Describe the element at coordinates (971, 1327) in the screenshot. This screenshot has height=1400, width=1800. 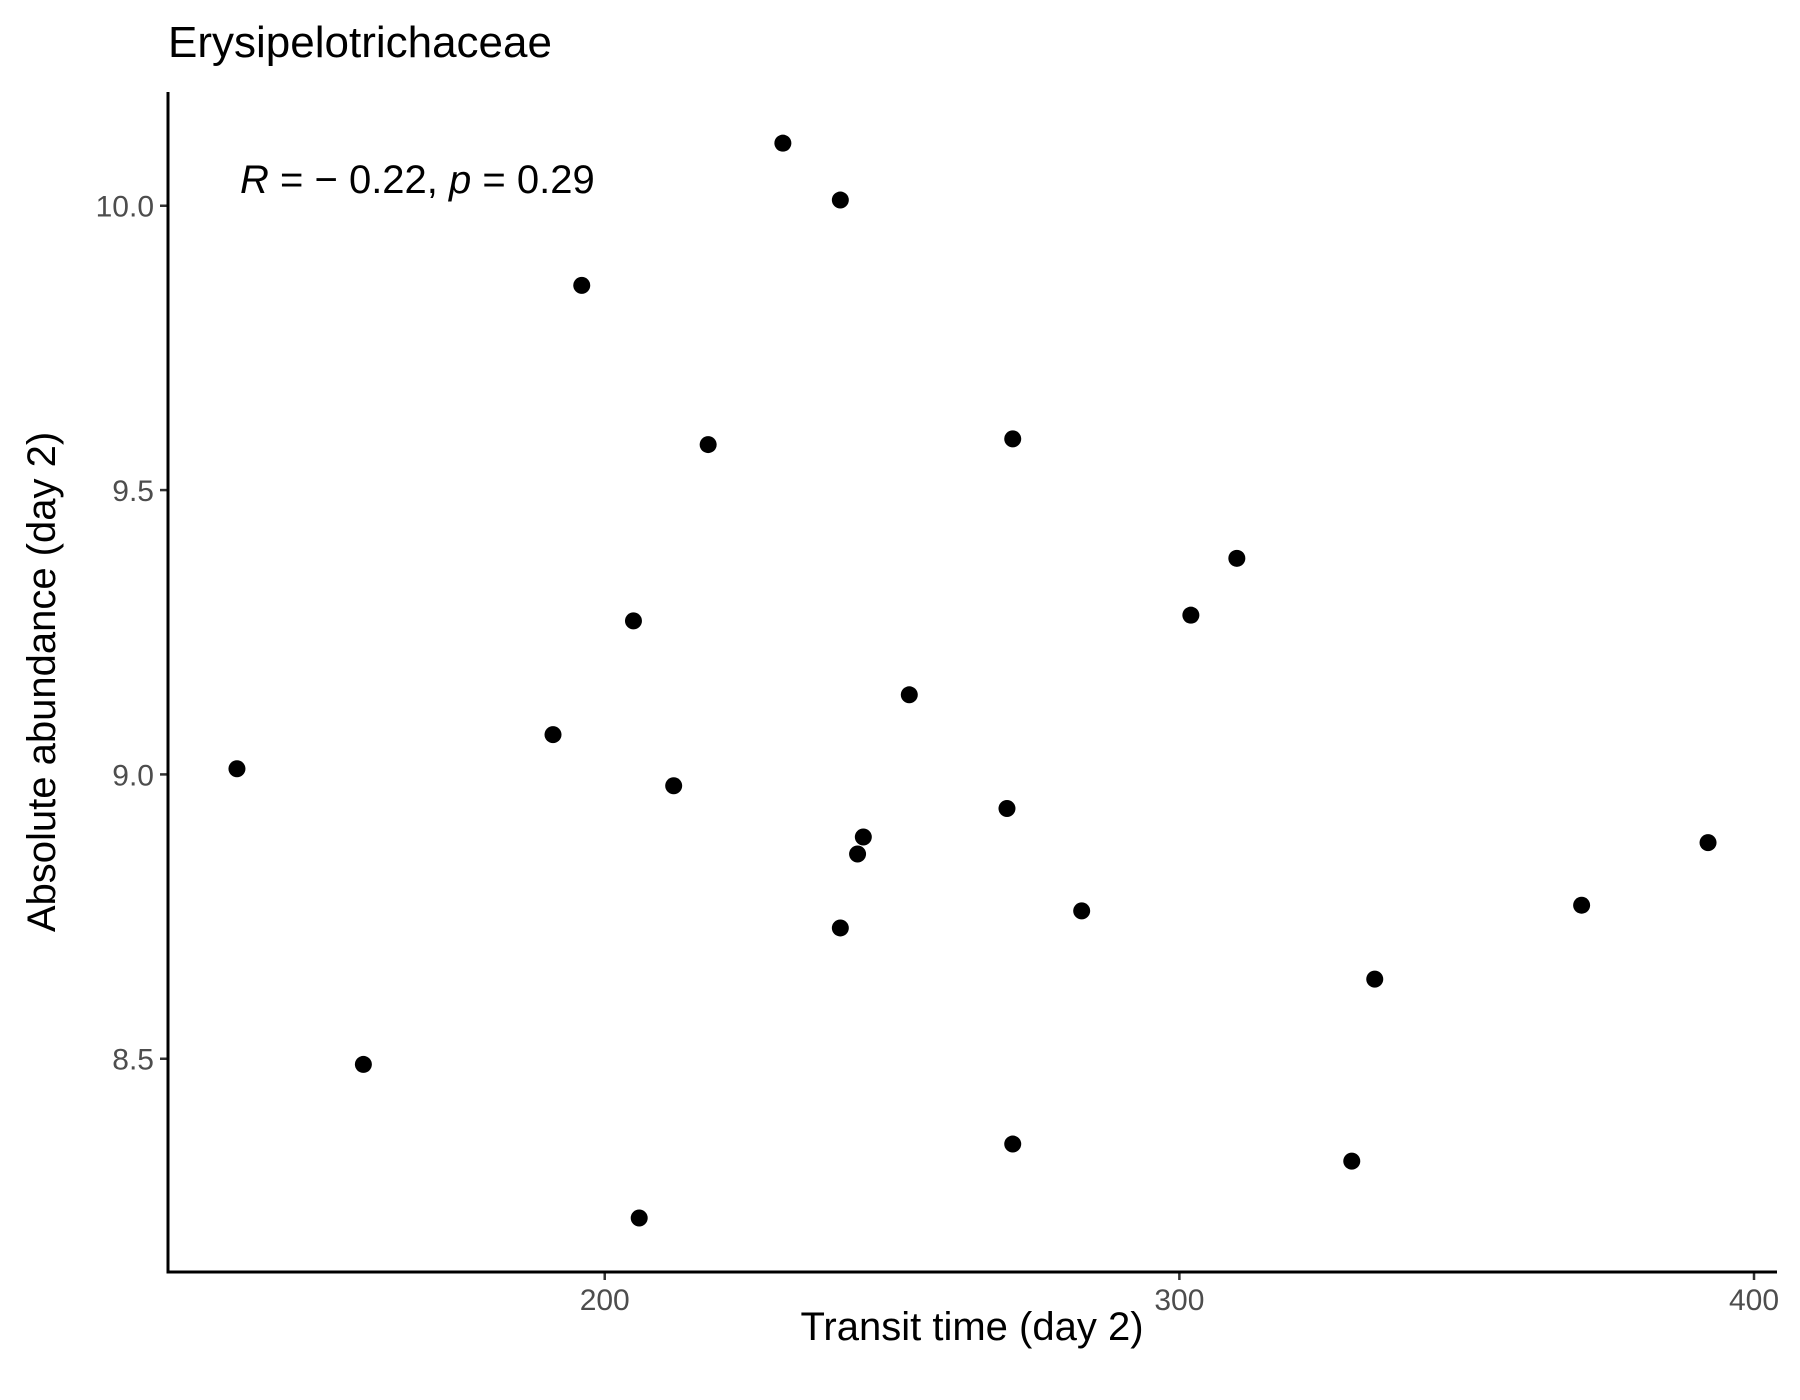
I see `x-axis-title: Transit time (day 2)` at that location.